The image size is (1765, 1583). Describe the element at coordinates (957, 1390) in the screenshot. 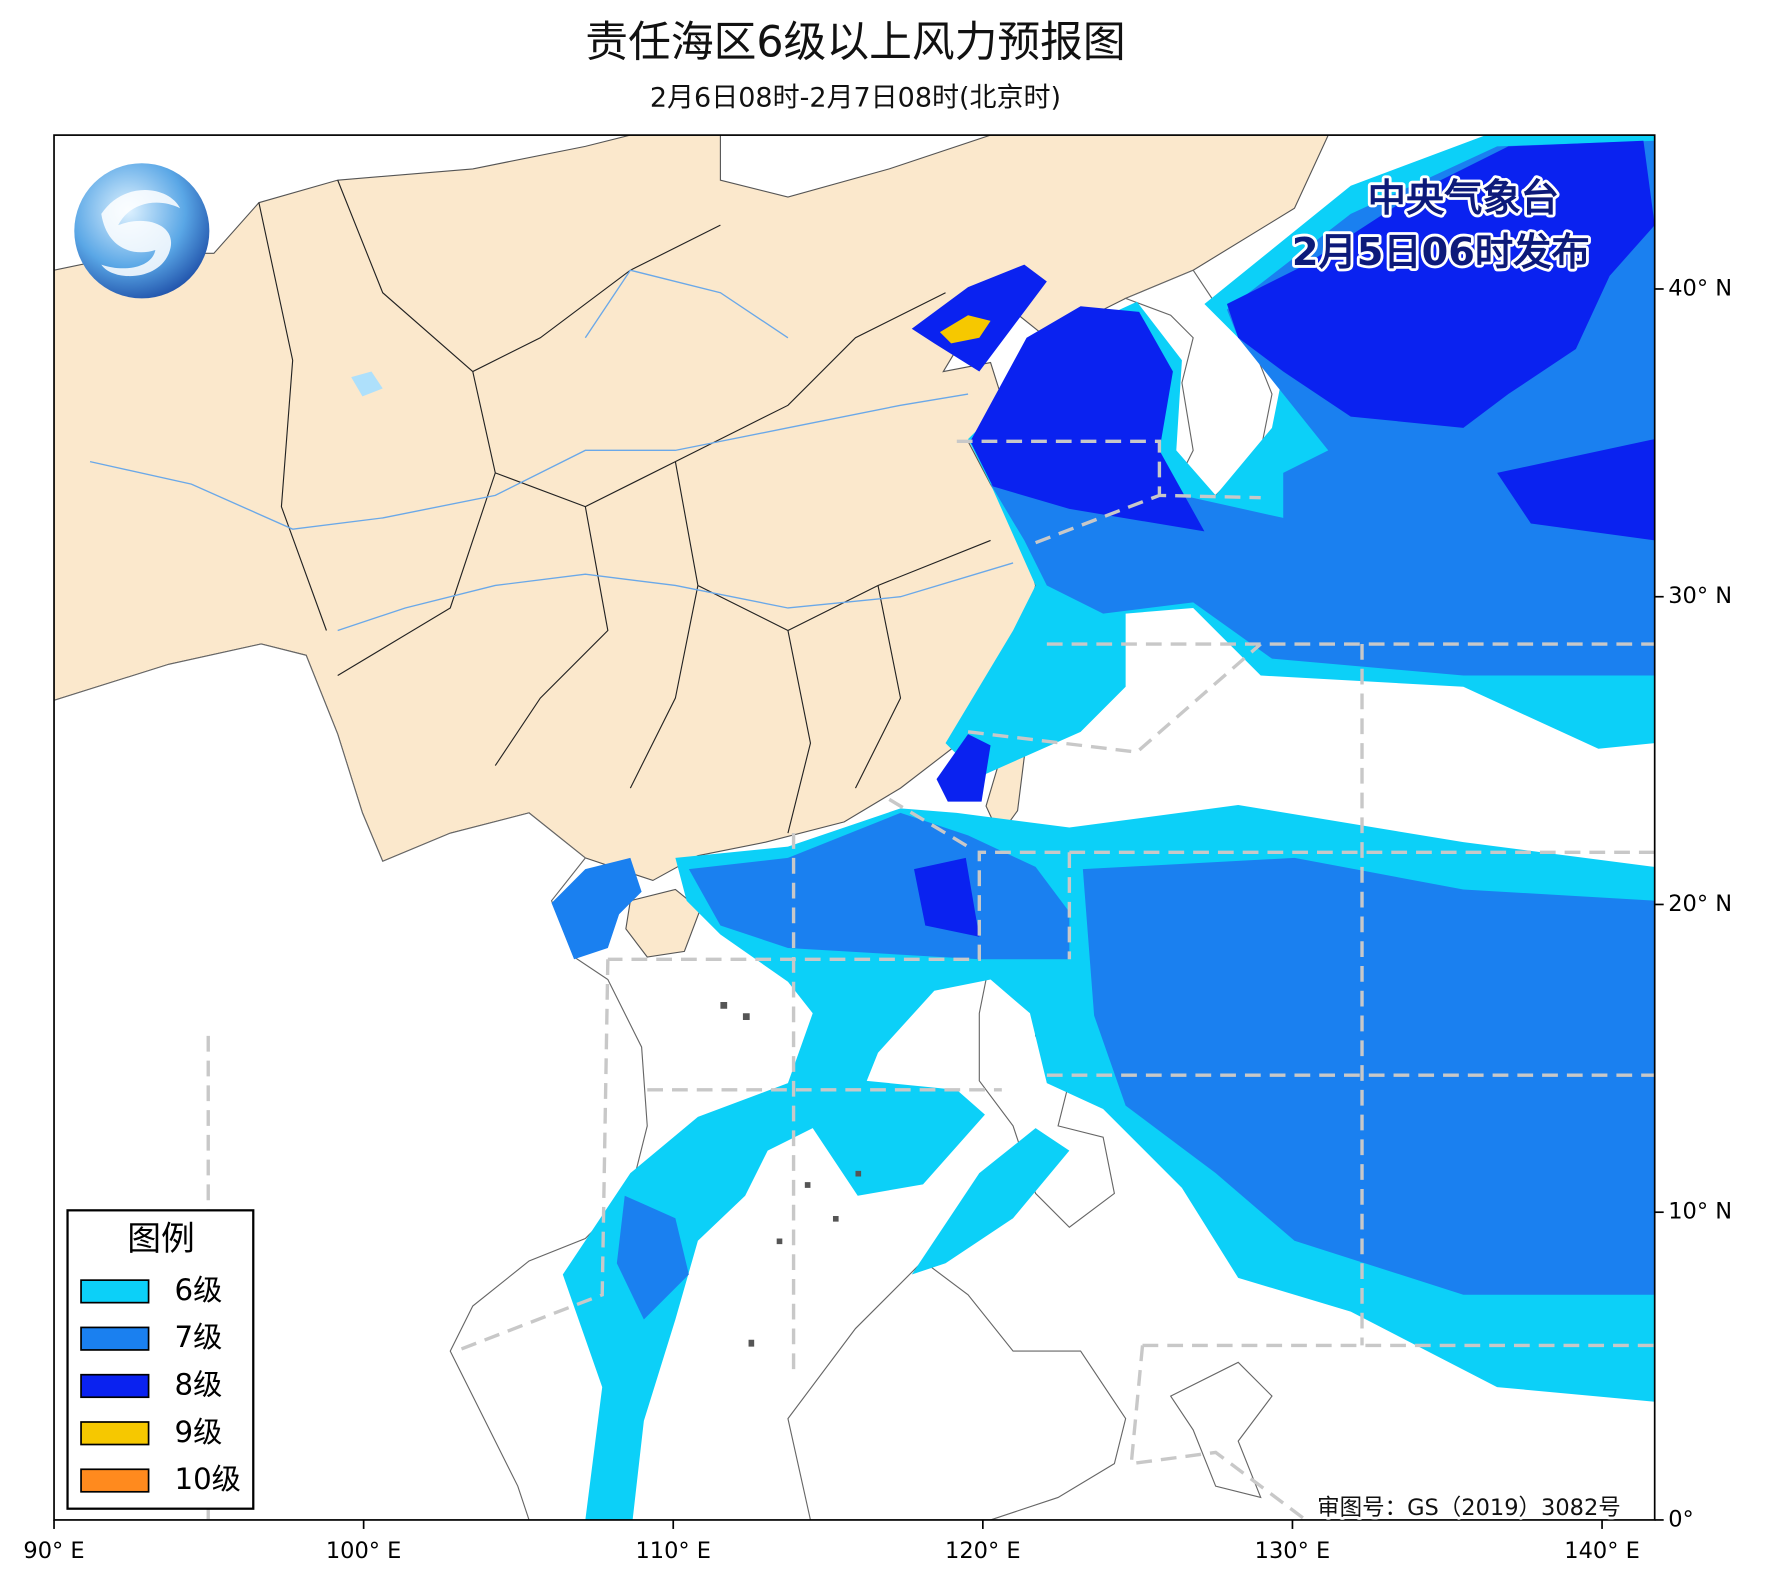

I see `borneo-land` at that location.